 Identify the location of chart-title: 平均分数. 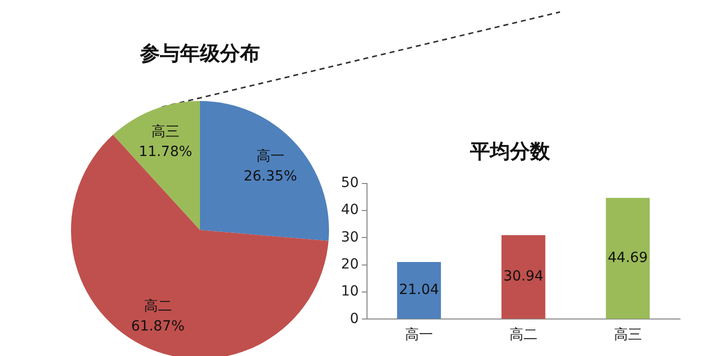
(510, 151).